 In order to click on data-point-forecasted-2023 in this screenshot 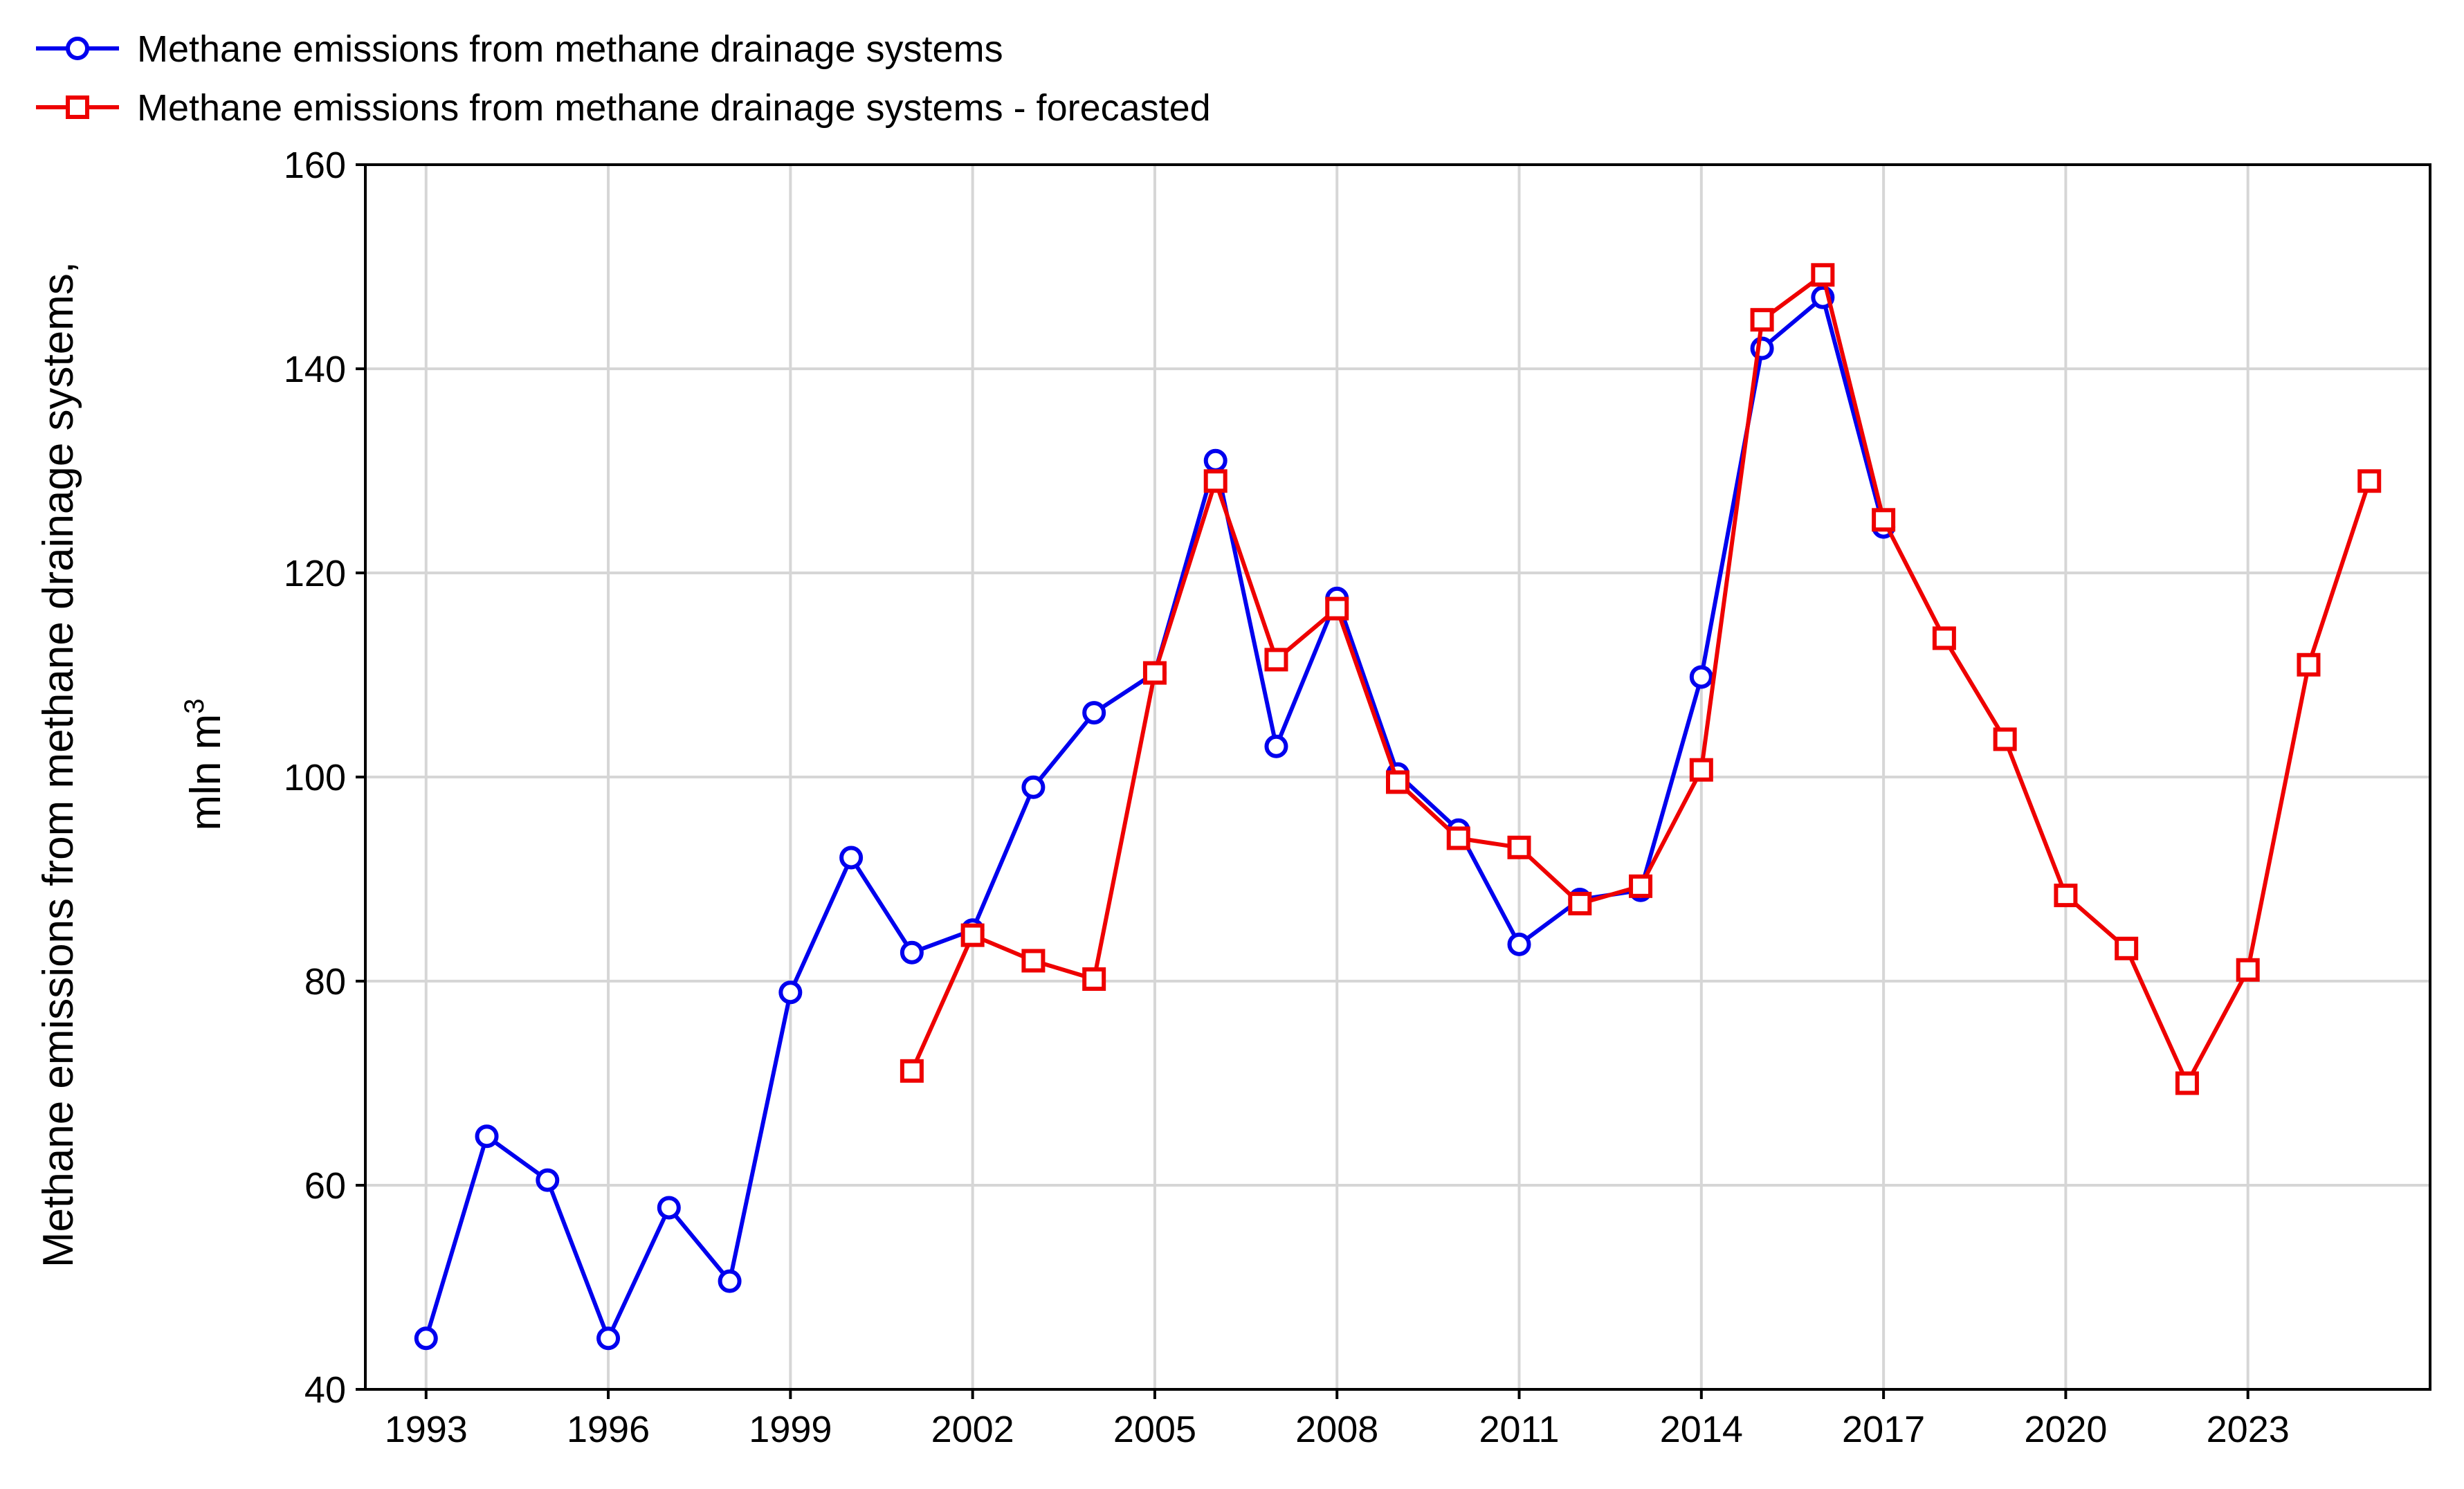, I will do `click(2248, 970)`.